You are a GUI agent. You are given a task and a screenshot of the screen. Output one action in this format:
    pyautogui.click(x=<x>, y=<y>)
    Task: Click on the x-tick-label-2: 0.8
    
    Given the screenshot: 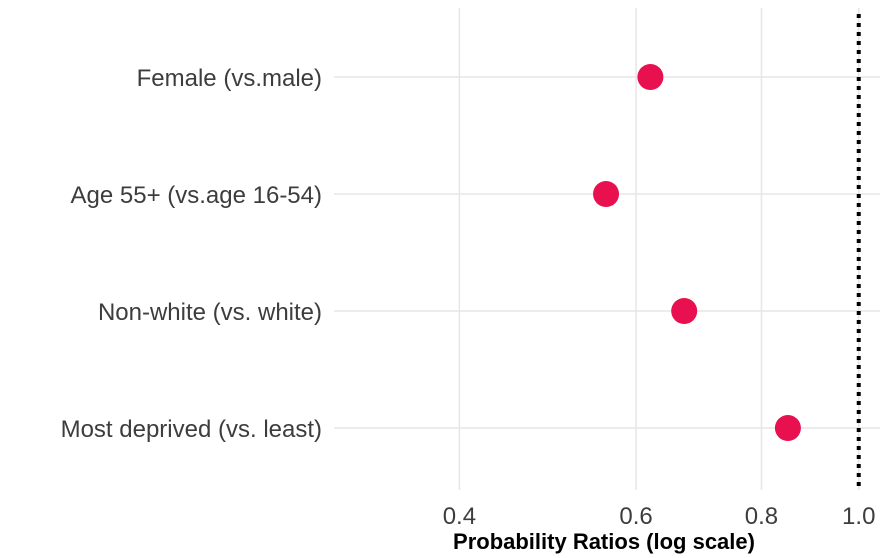 What is the action you would take?
    pyautogui.click(x=761, y=516)
    